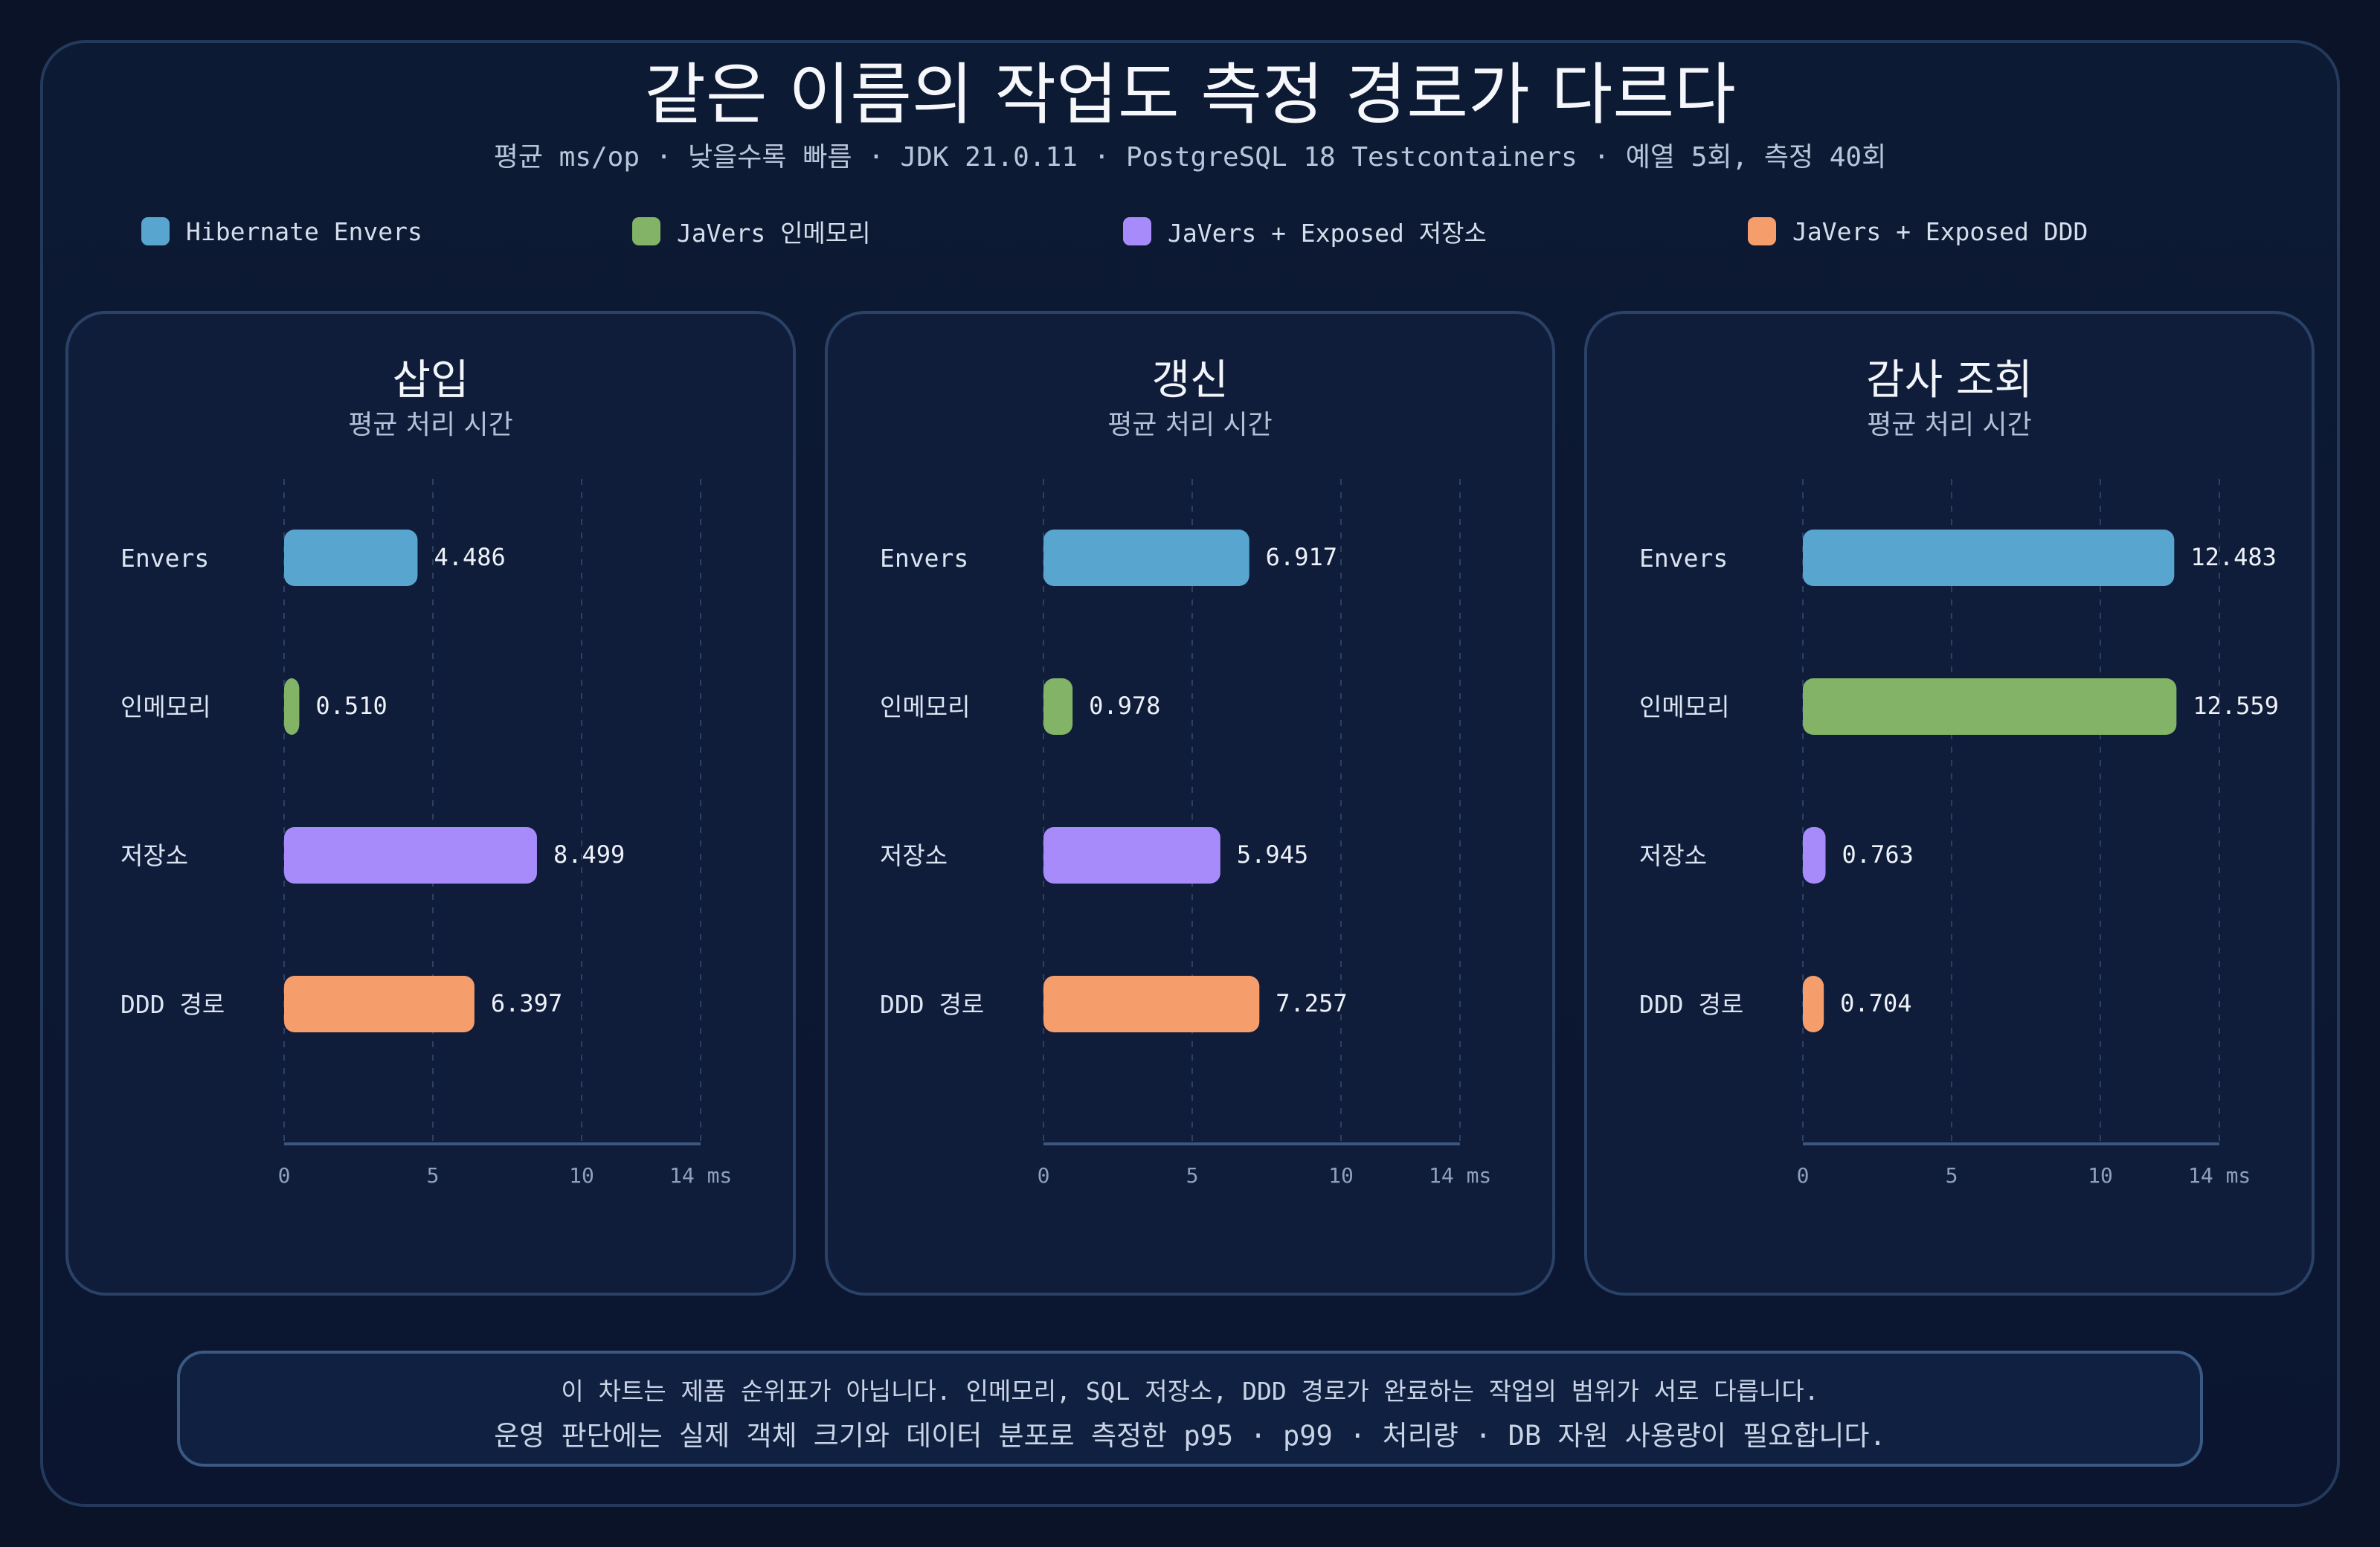 This screenshot has height=1547, width=2380. Describe the element at coordinates (1312, 1003) in the screenshot. I see `data-label: 7.257` at that location.